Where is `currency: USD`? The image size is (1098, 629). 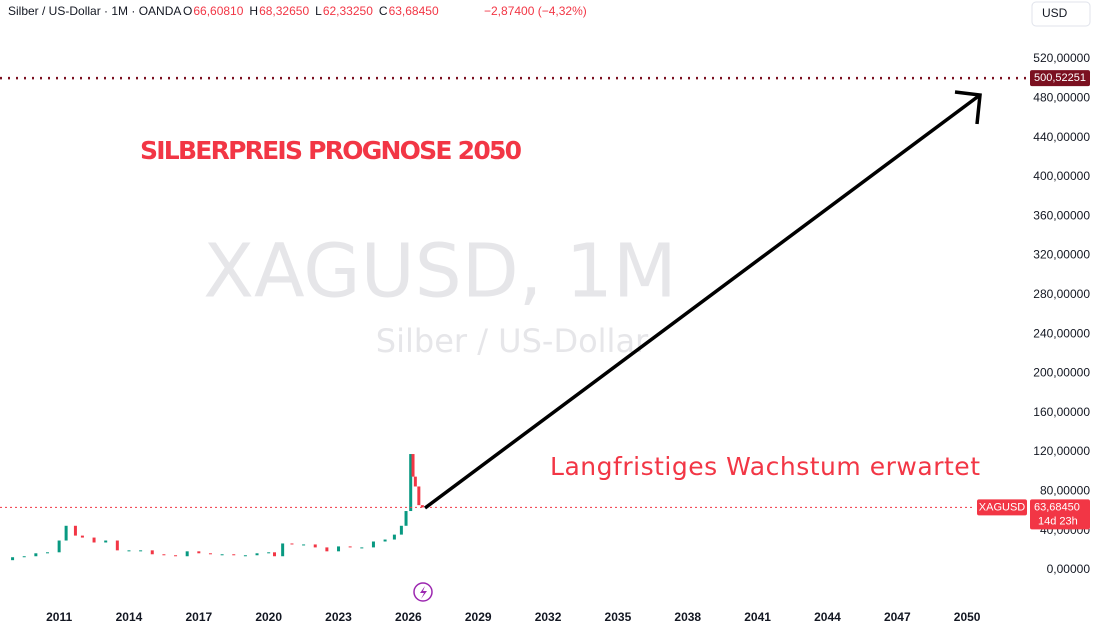
currency: USD is located at coordinates (1055, 13).